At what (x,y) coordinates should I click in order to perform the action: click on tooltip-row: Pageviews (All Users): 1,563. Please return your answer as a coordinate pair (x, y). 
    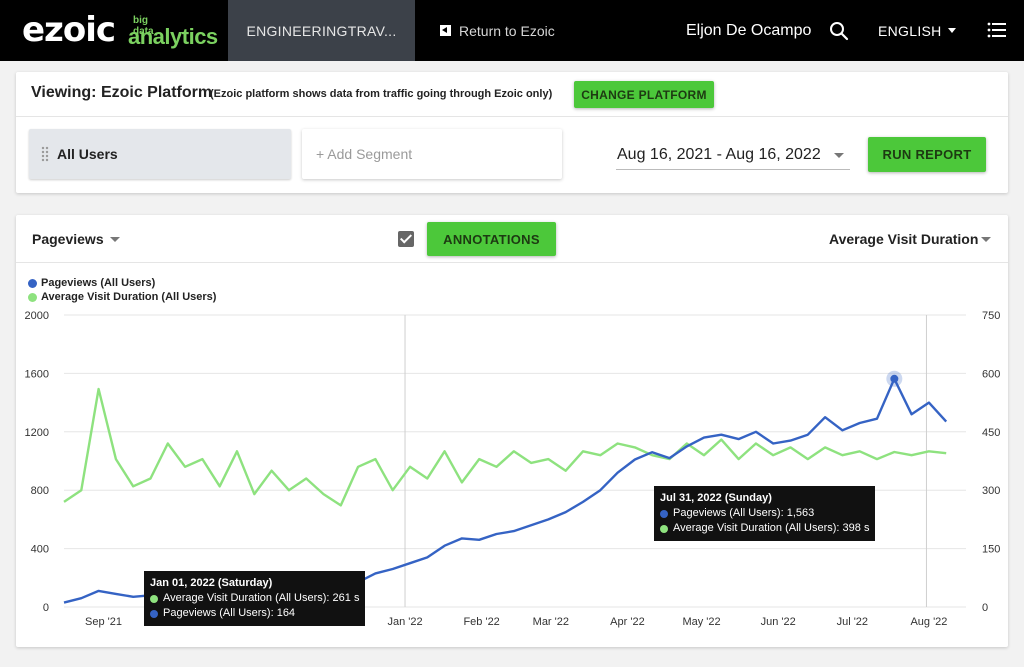
    Looking at the image, I should click on (764, 513).